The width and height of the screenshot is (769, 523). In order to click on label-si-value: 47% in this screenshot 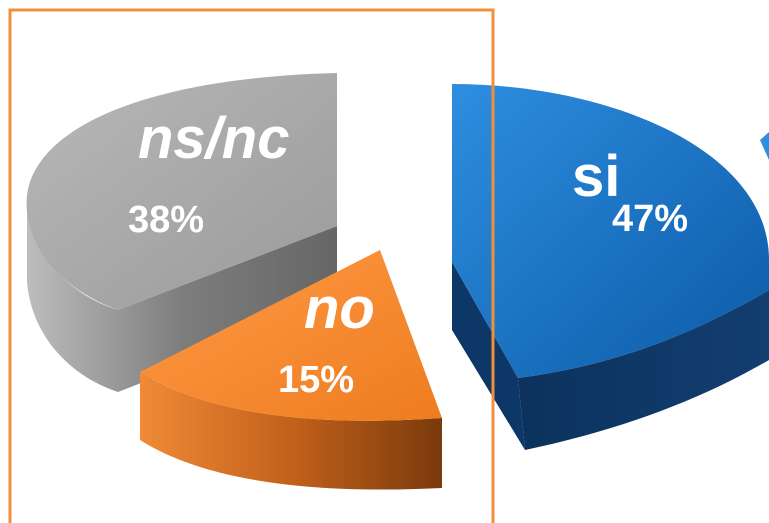, I will do `click(650, 219)`.